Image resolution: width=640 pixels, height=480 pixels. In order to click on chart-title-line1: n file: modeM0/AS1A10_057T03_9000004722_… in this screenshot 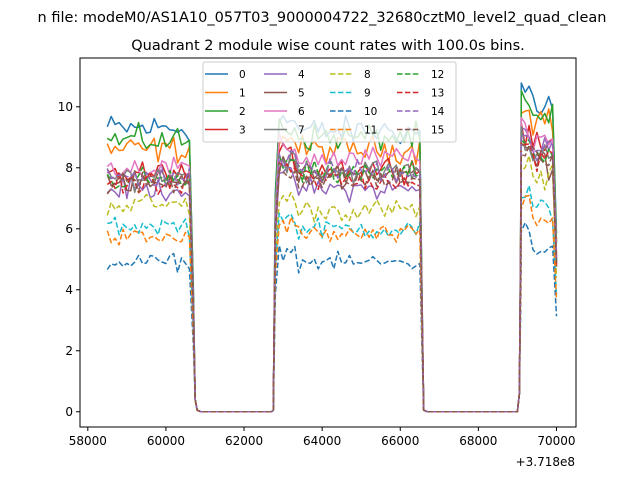, I will do `click(322, 18)`.